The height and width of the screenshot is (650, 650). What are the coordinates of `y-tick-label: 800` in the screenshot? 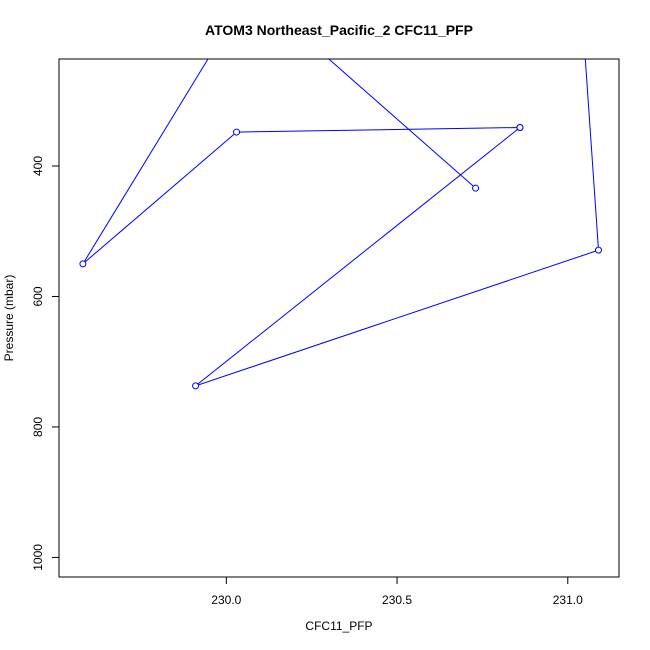 It's located at (38, 427).